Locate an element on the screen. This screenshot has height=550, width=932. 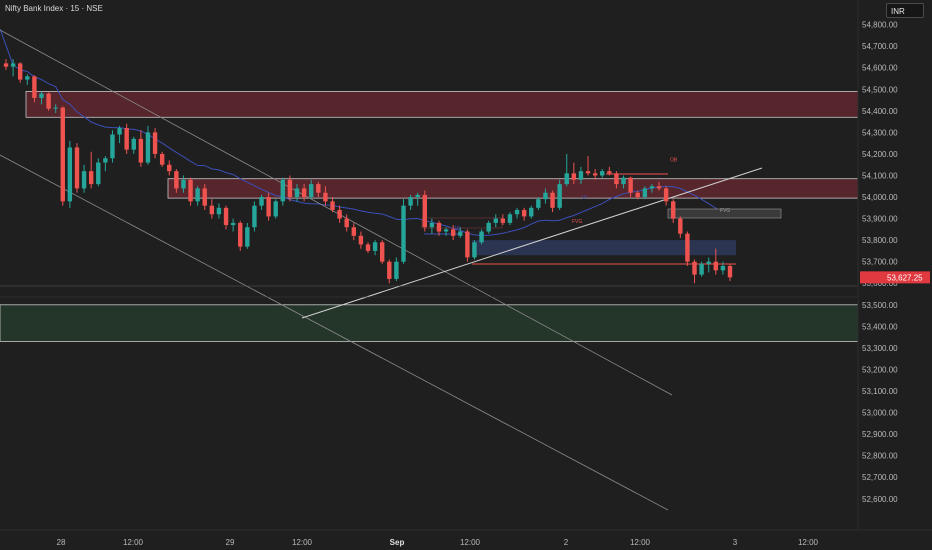
currency-button: INR is located at coordinates (905, 10).